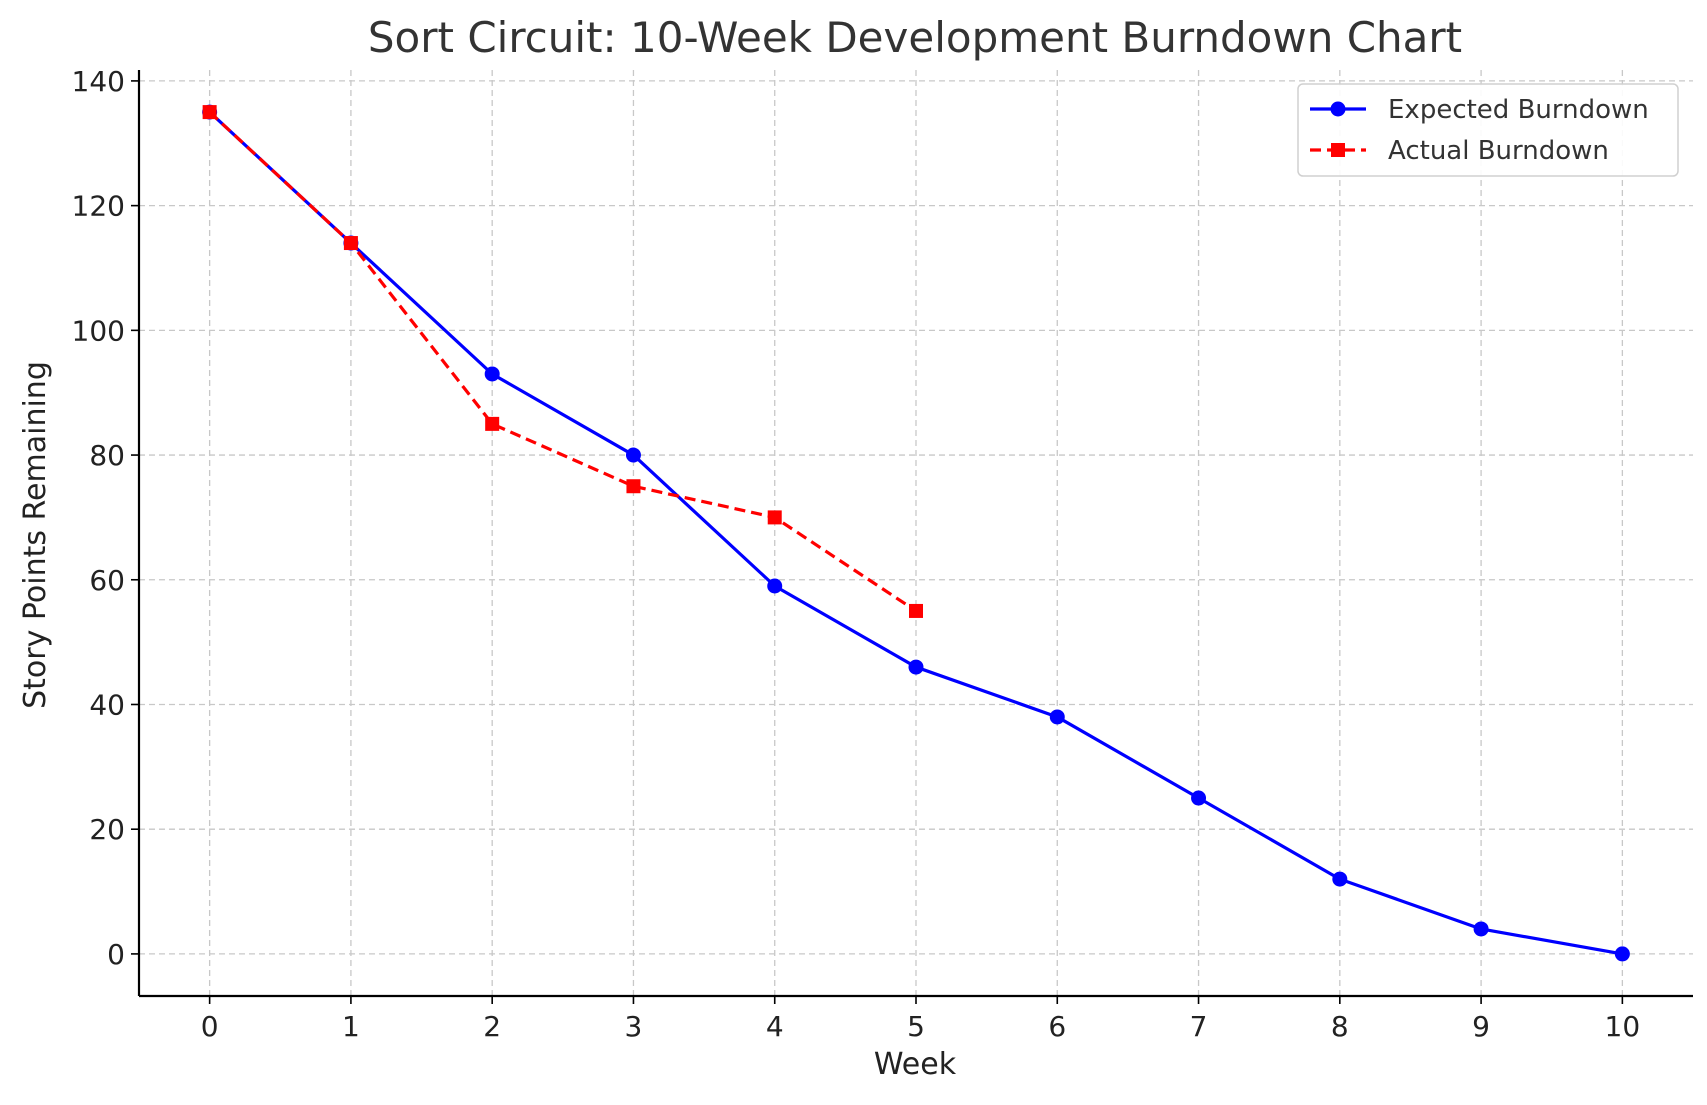  I want to click on x-tick-label: 4, so click(775, 1026).